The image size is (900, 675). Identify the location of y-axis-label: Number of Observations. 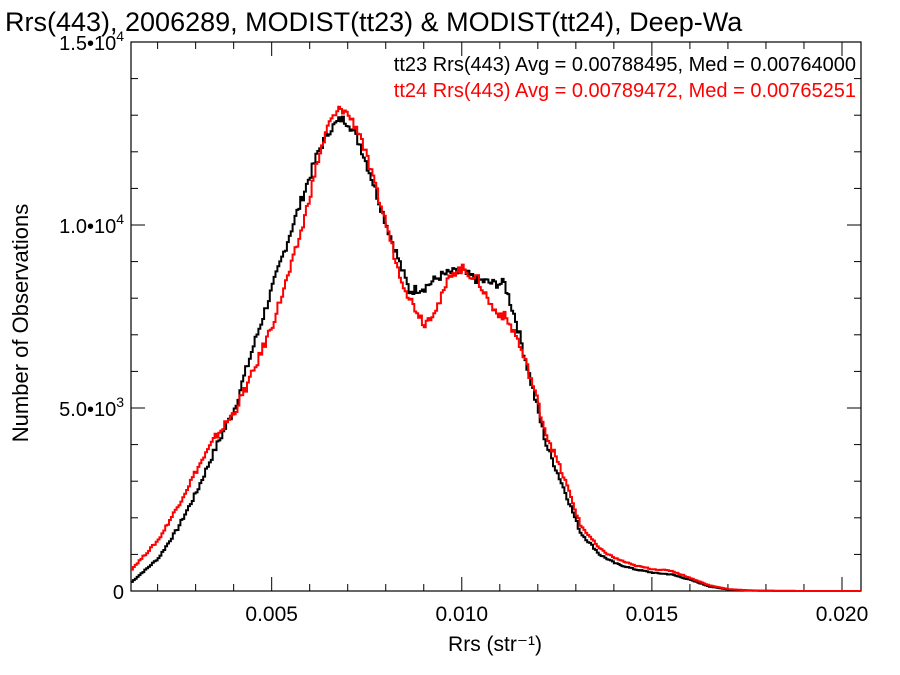
(20, 323).